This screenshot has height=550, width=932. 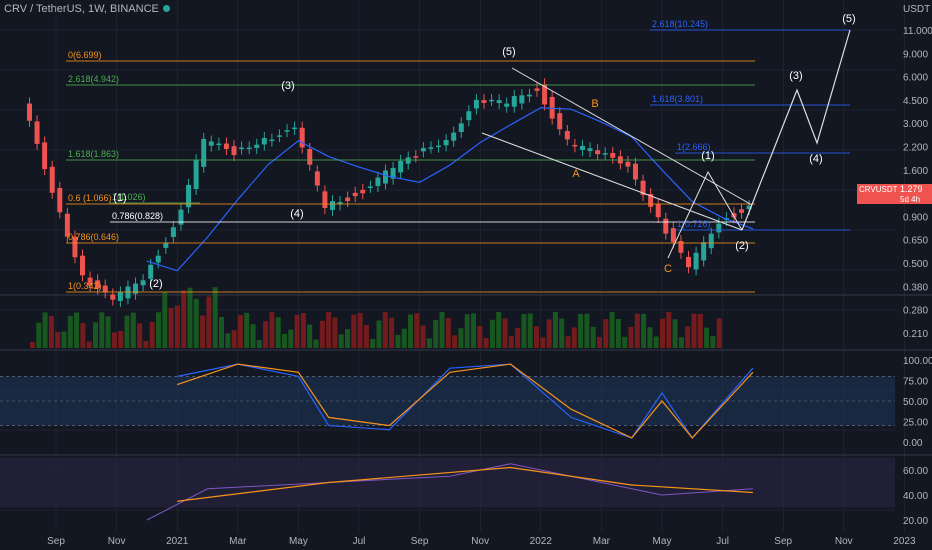 I want to click on fib-level-label: 0(6.699), so click(x=85, y=55).